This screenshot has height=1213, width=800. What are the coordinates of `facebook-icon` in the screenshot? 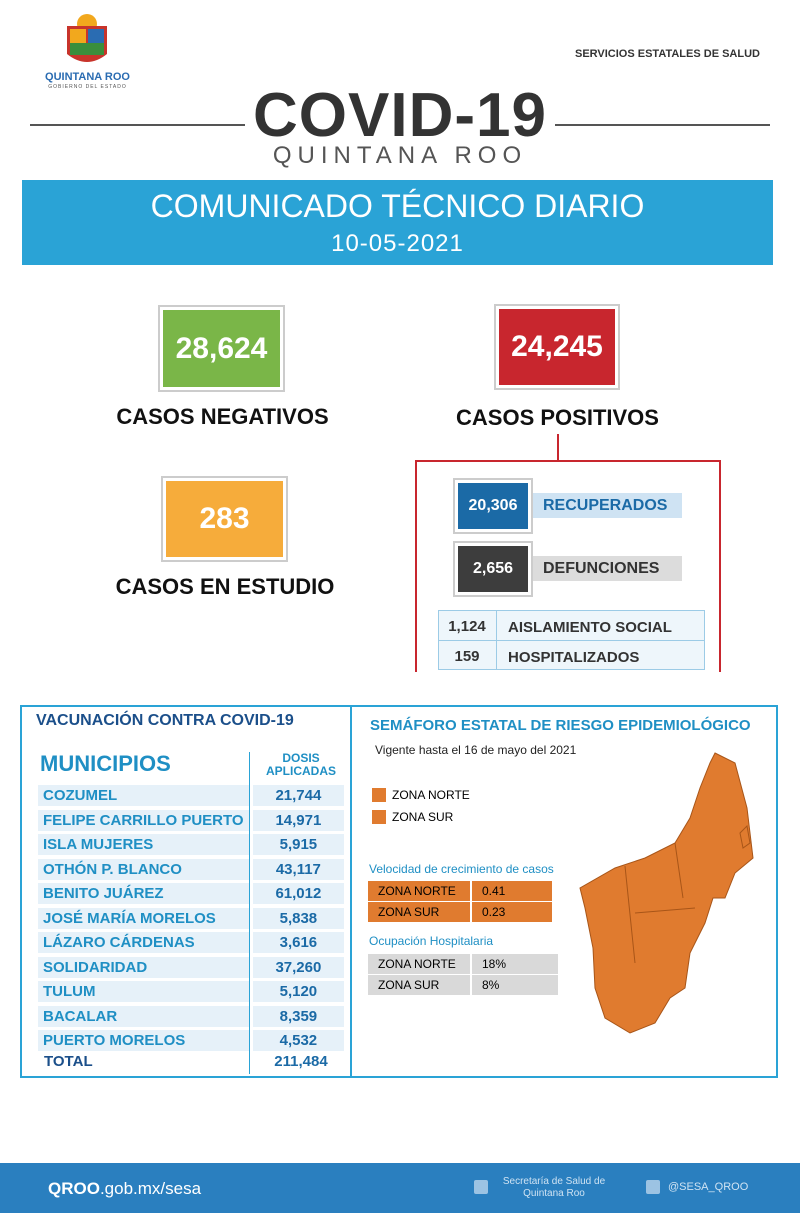 It's located at (481, 1187).